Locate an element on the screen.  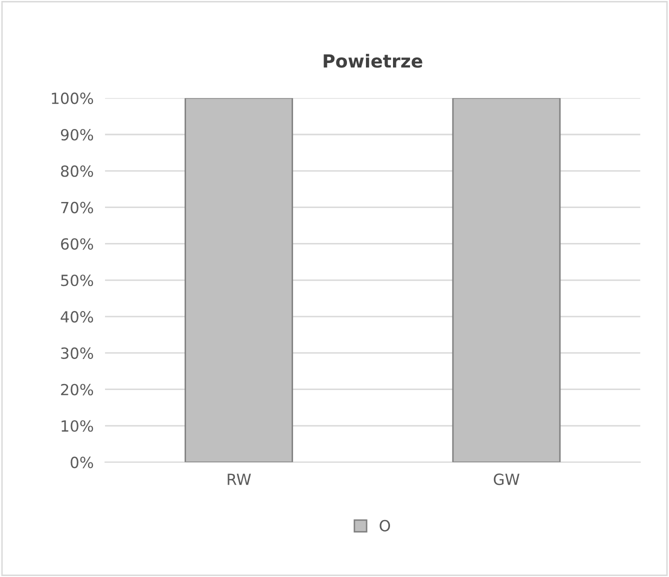
x-tick-label: GW is located at coordinates (507, 480).